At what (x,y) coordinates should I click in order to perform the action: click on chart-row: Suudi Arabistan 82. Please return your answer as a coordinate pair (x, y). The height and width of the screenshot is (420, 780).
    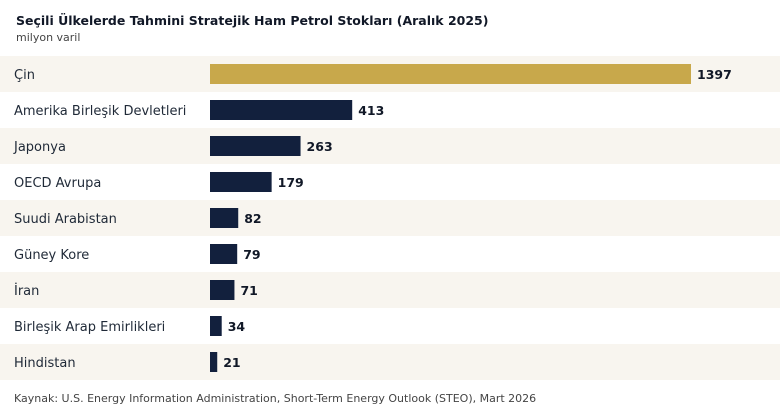
    Looking at the image, I should click on (390, 218).